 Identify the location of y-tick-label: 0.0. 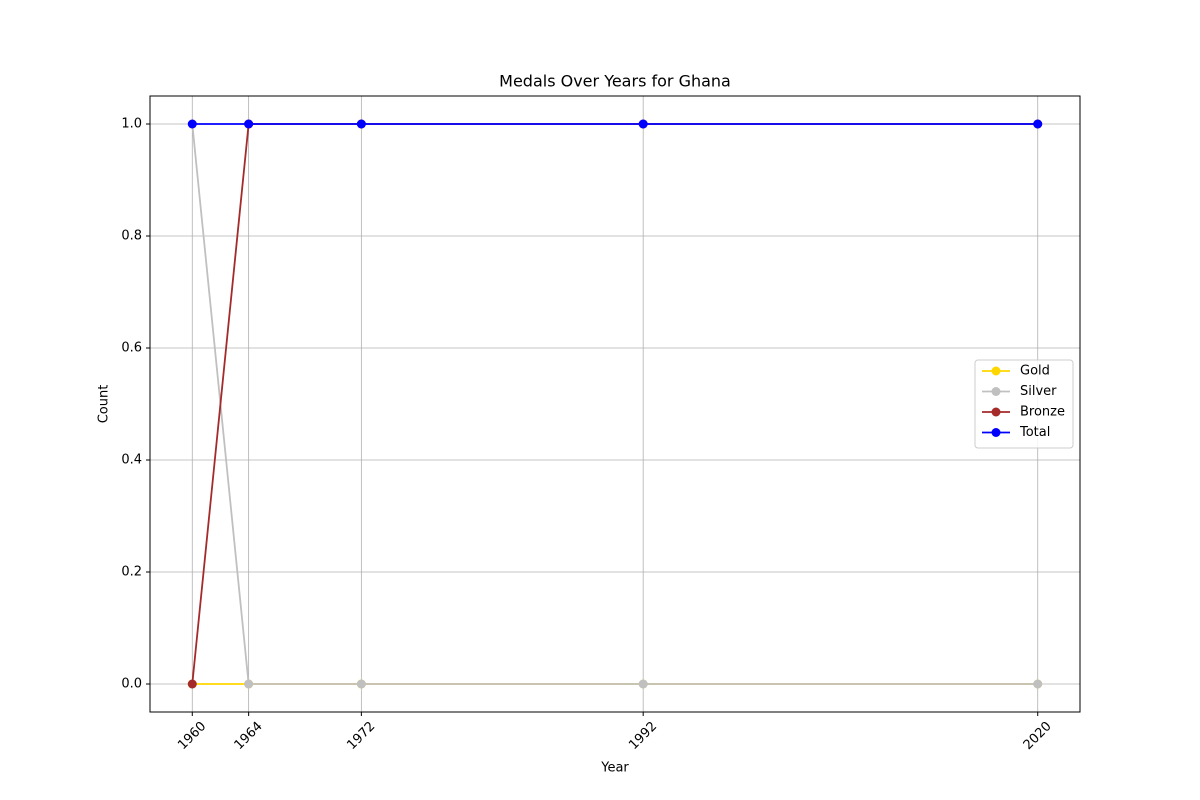
(131, 684).